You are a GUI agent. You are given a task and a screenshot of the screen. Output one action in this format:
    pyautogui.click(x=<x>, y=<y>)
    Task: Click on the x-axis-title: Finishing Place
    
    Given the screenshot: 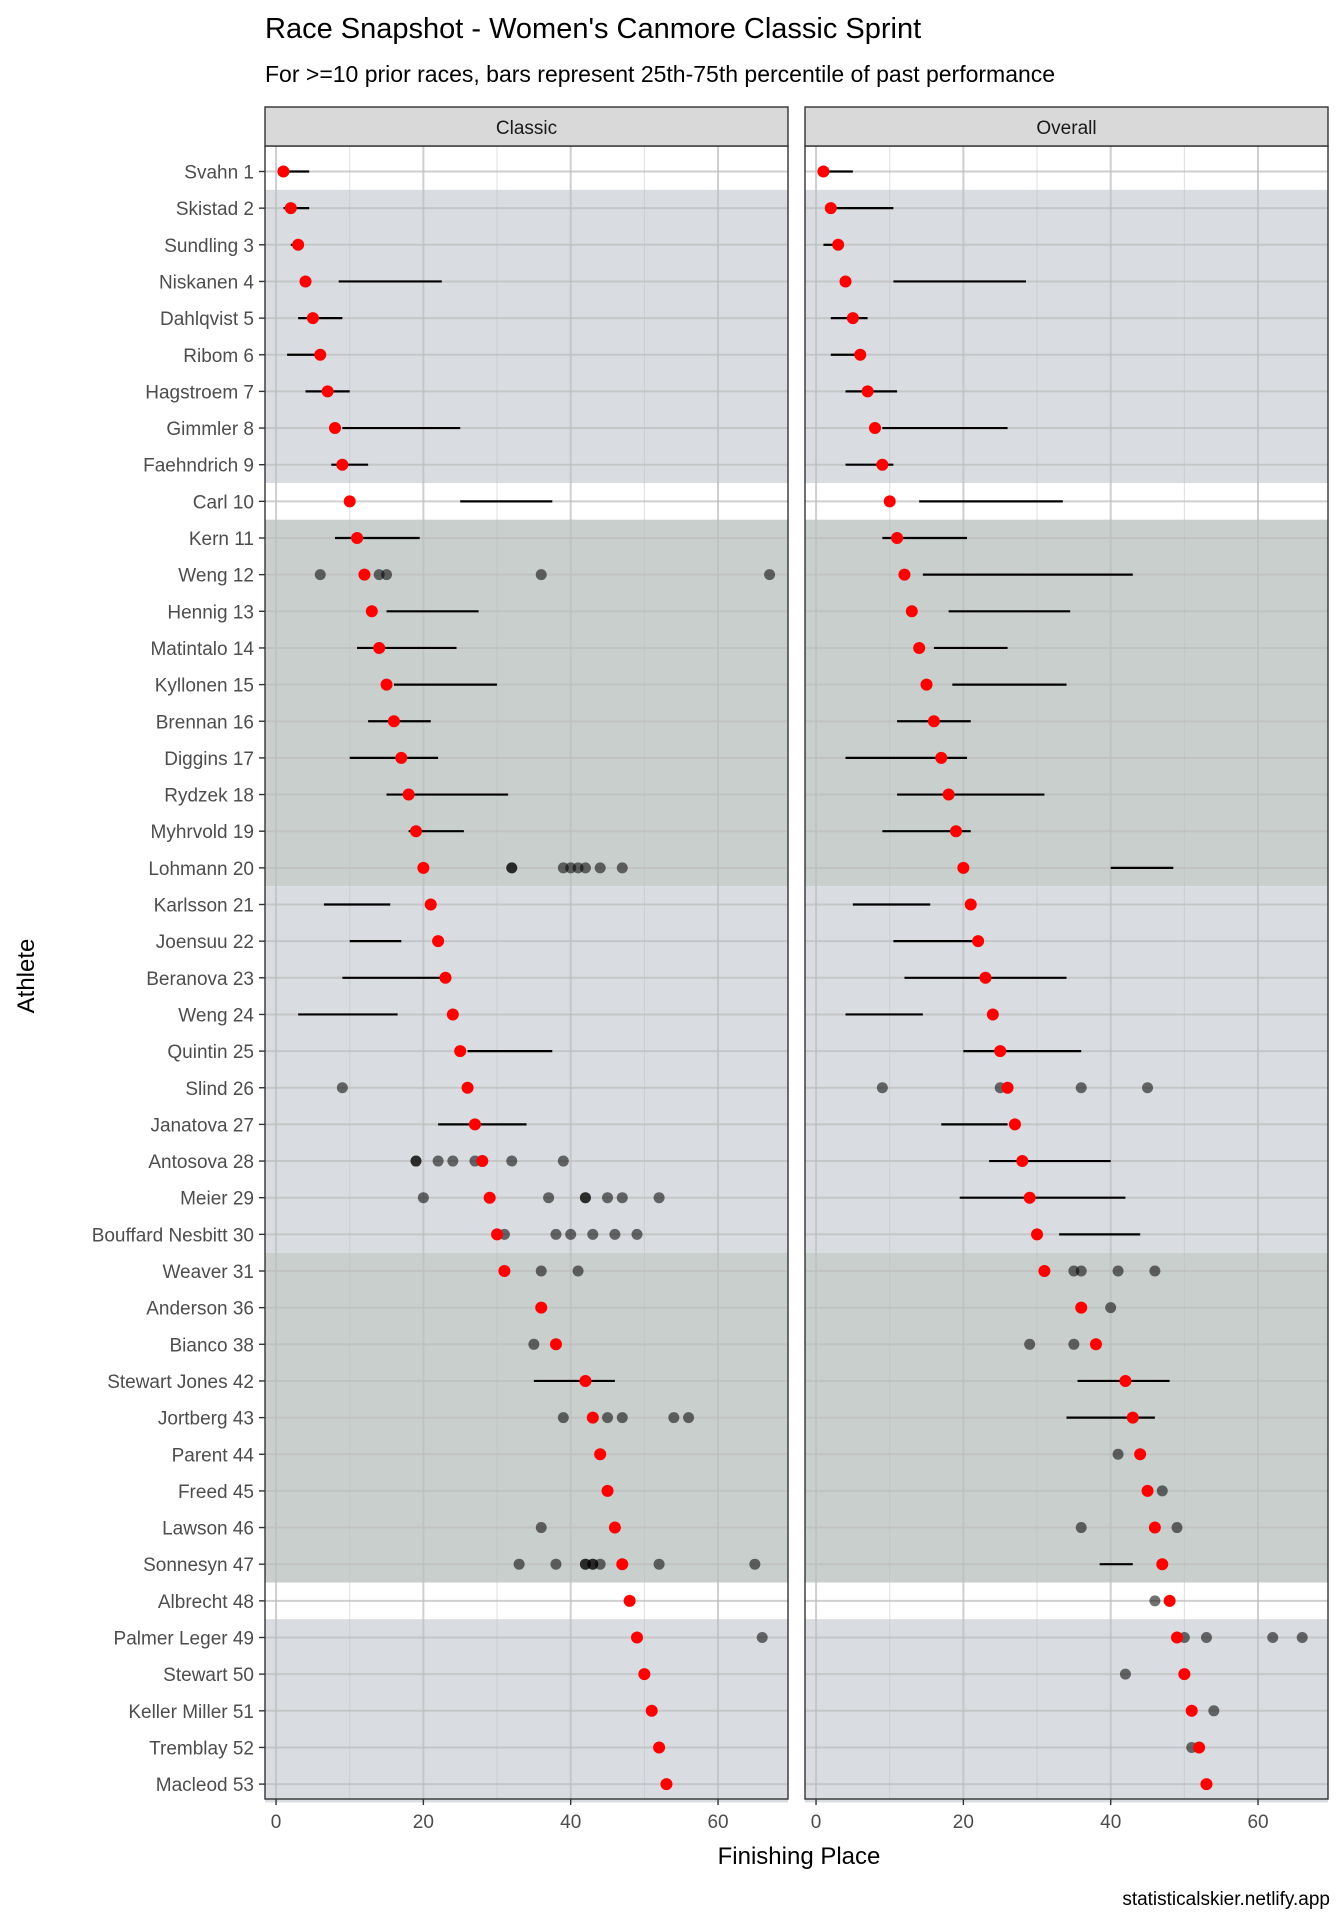 What is the action you would take?
    pyautogui.click(x=799, y=1856)
    